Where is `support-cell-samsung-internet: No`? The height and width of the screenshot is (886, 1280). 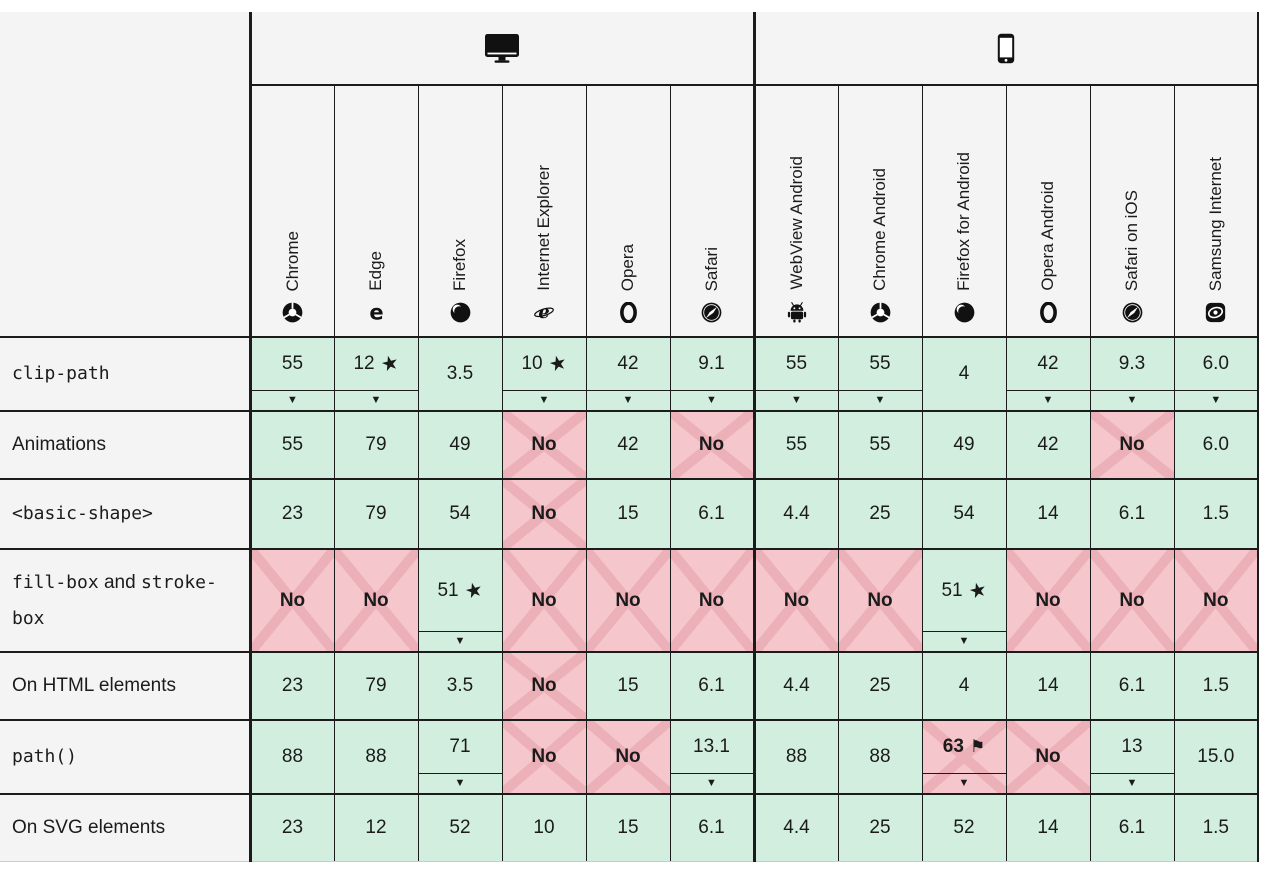
support-cell-samsung-internet: No is located at coordinates (1217, 600).